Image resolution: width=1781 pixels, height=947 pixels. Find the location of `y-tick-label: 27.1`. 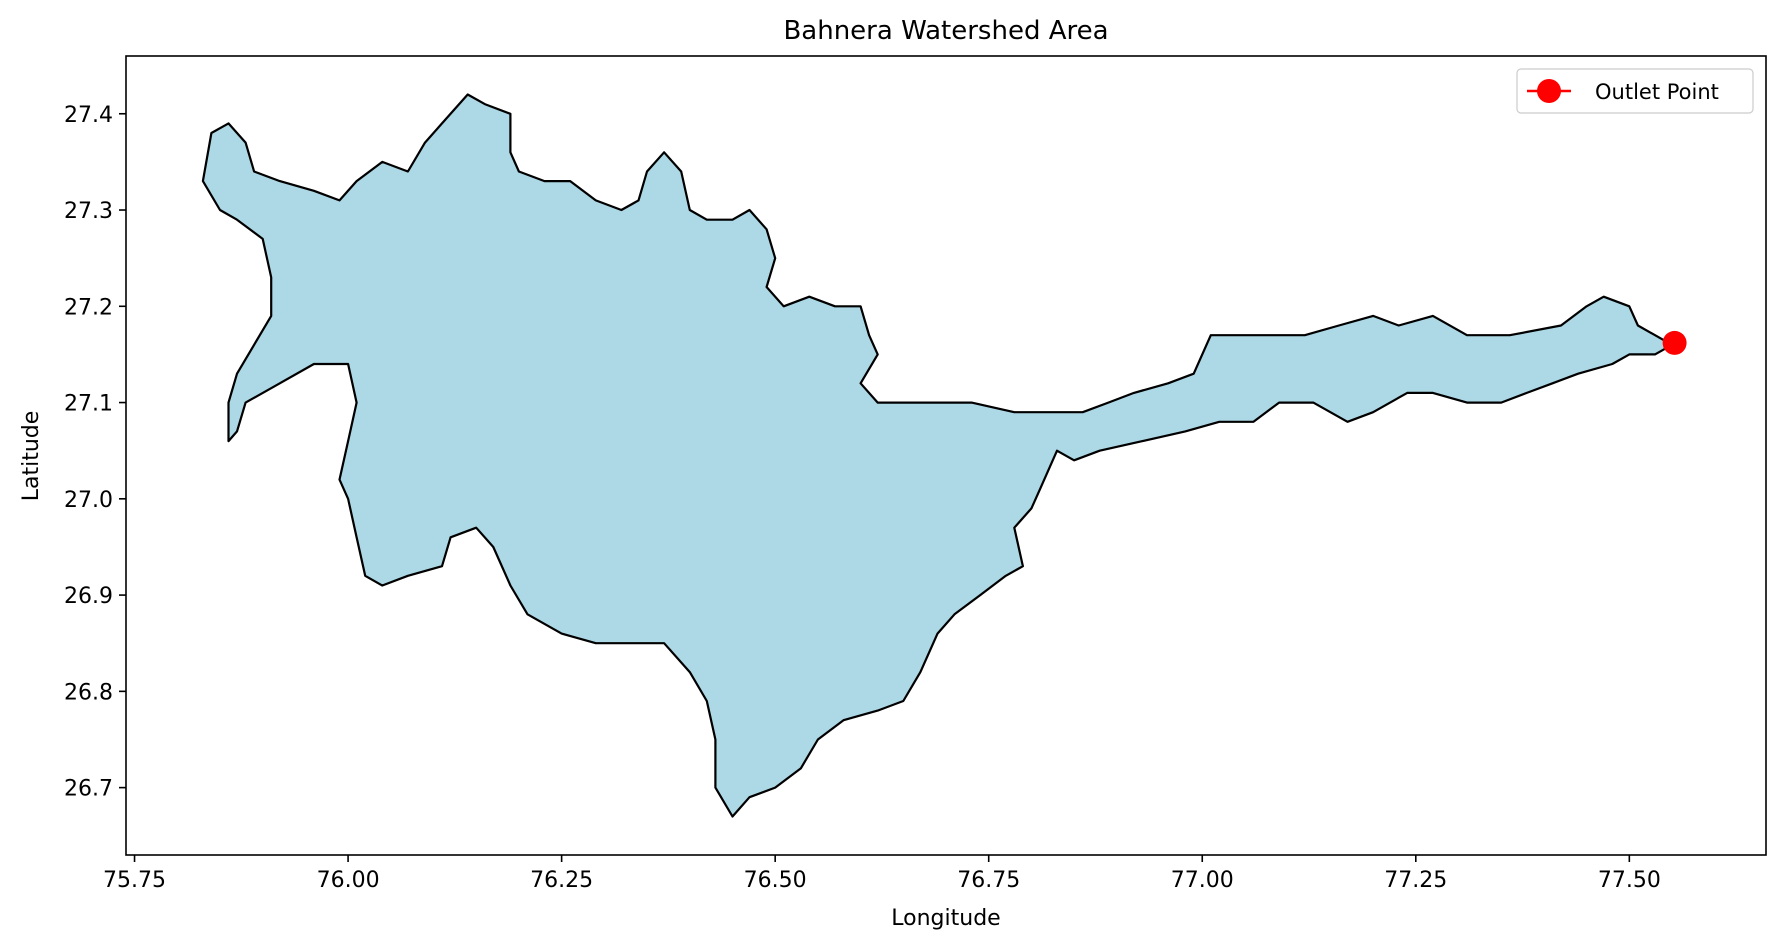

y-tick-label: 27.1 is located at coordinates (88, 404).